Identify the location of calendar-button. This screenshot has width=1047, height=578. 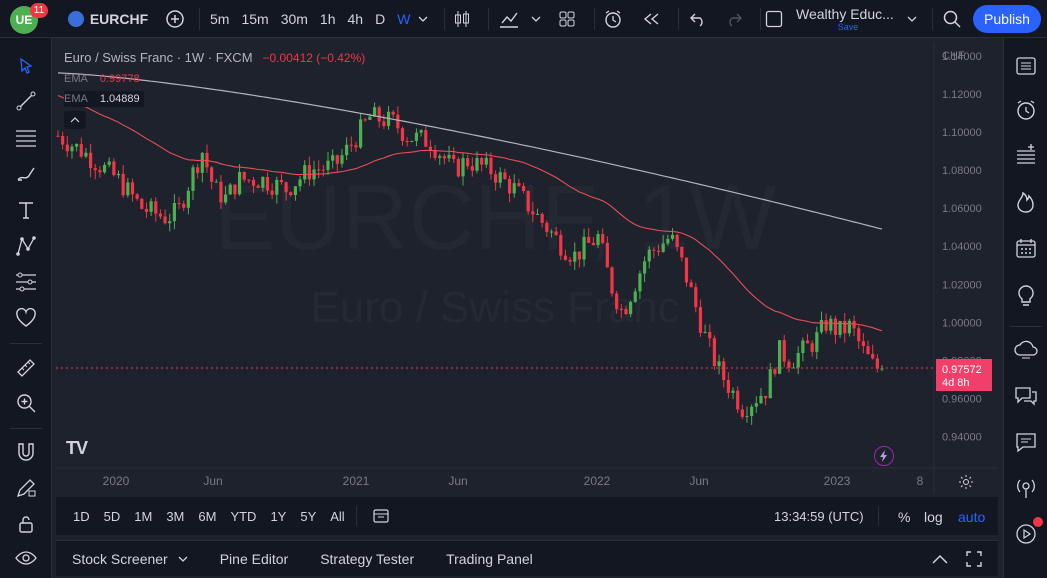
(1026, 248).